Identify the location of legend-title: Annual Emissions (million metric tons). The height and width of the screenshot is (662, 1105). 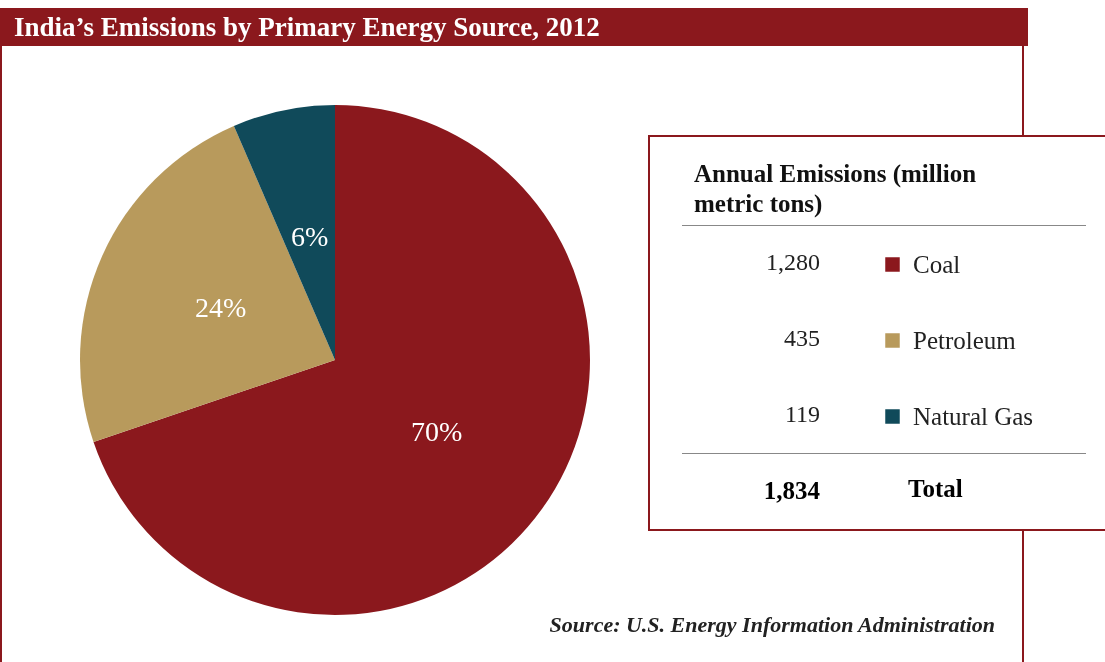
(836, 189).